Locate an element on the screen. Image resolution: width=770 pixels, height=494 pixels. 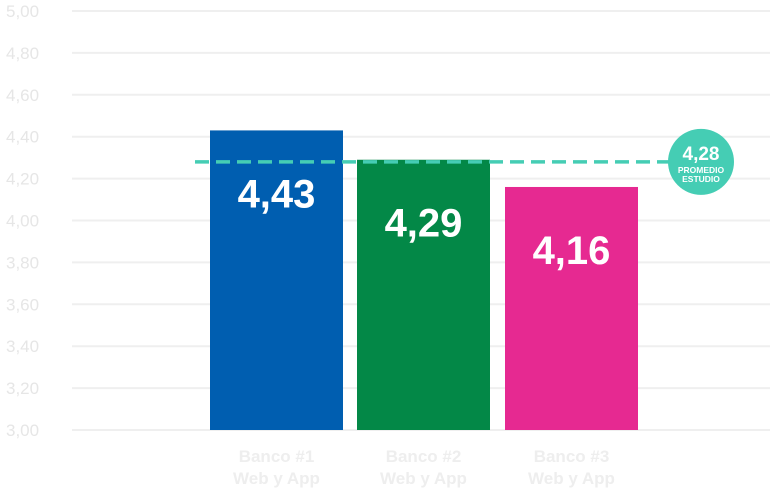
x-tick-label: Banco #3 is located at coordinates (572, 456).